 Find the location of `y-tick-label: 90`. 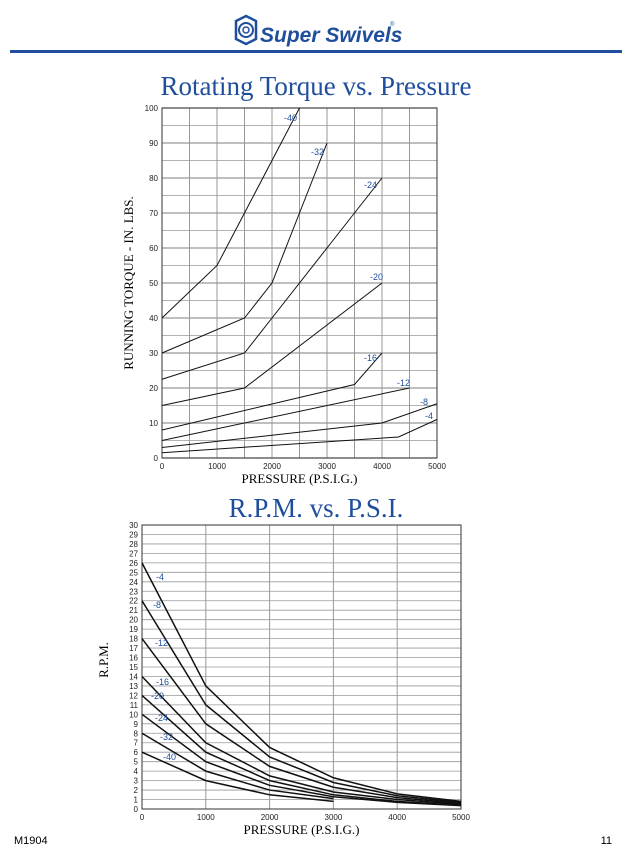

y-tick-label: 90 is located at coordinates (153, 143).